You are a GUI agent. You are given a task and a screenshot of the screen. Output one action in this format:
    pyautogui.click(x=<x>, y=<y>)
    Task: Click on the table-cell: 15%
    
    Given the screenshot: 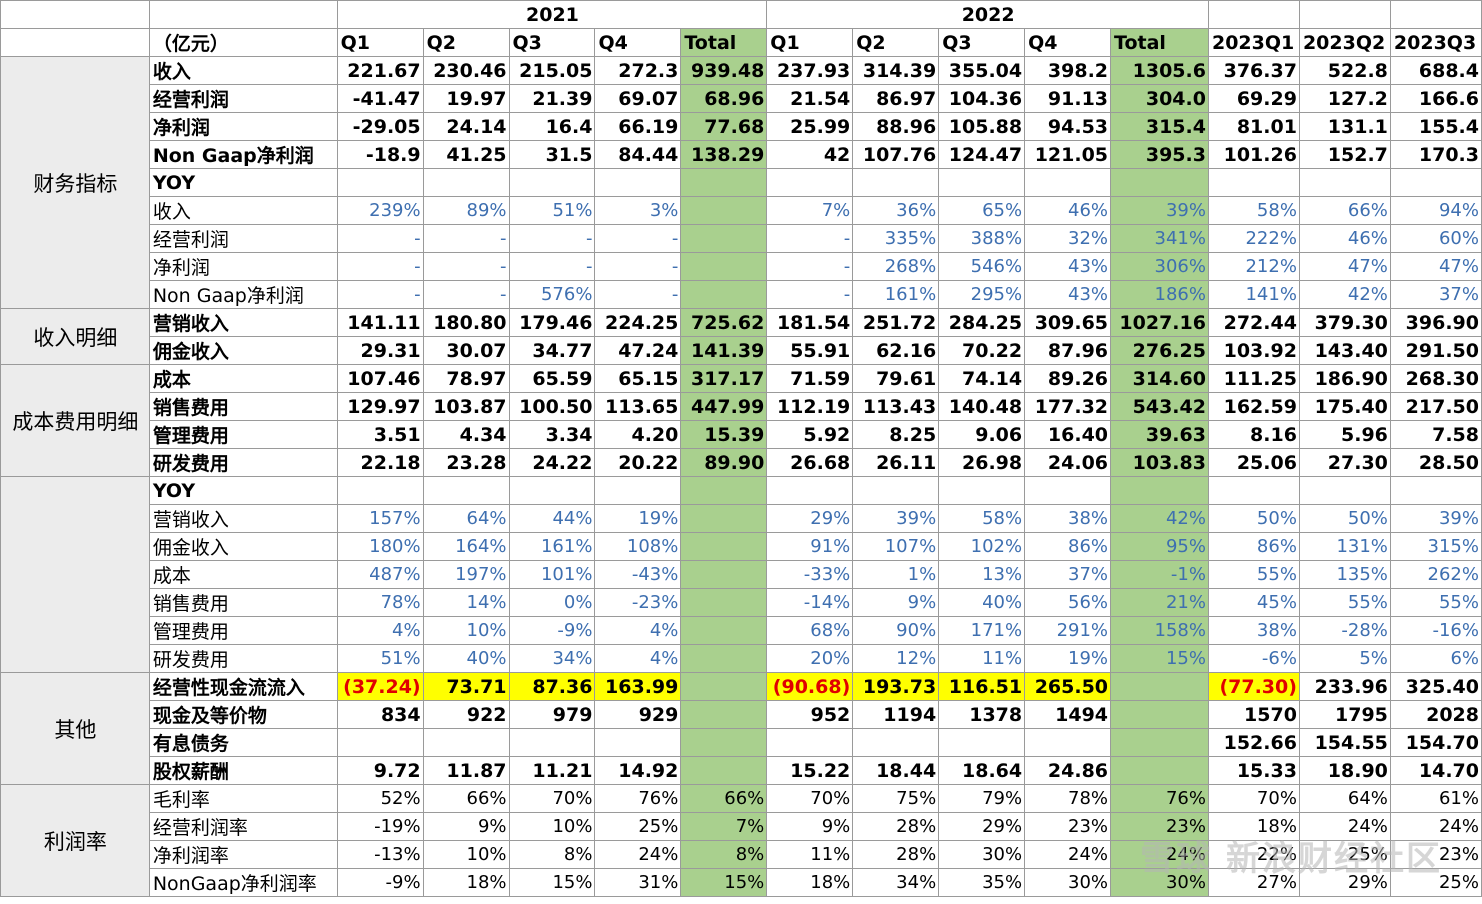 What is the action you would take?
    pyautogui.click(x=1159, y=658)
    